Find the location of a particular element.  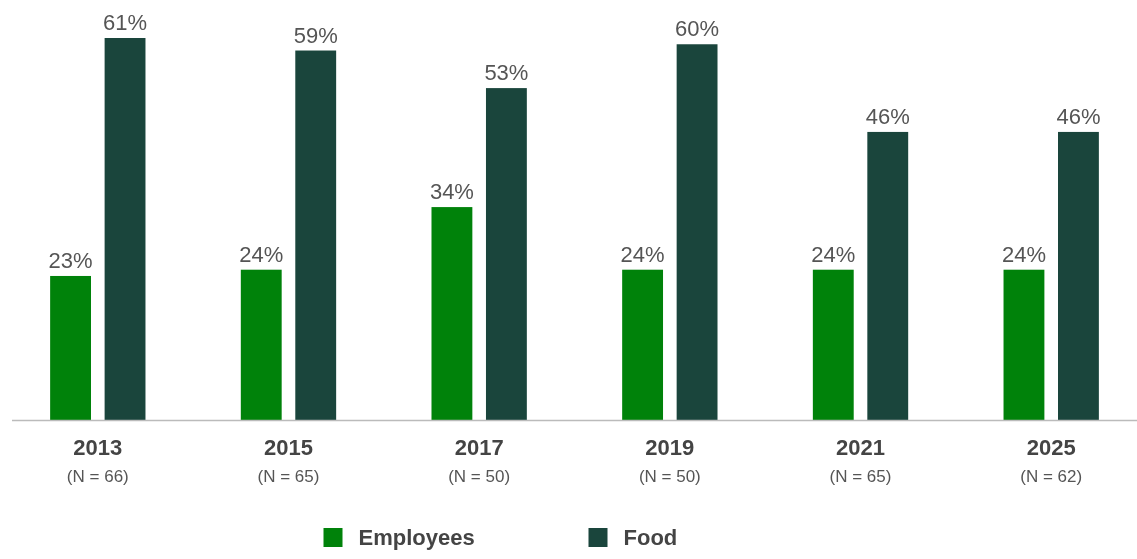

x-tick-label: 2021 (N = 65) is located at coordinates (860, 460).